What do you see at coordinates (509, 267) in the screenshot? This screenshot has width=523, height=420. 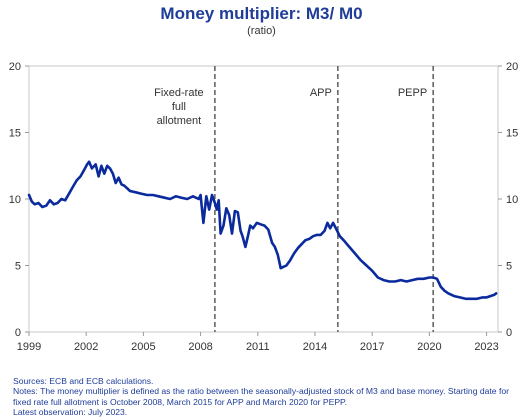 I see `y-tick-label-right: 5` at bounding box center [509, 267].